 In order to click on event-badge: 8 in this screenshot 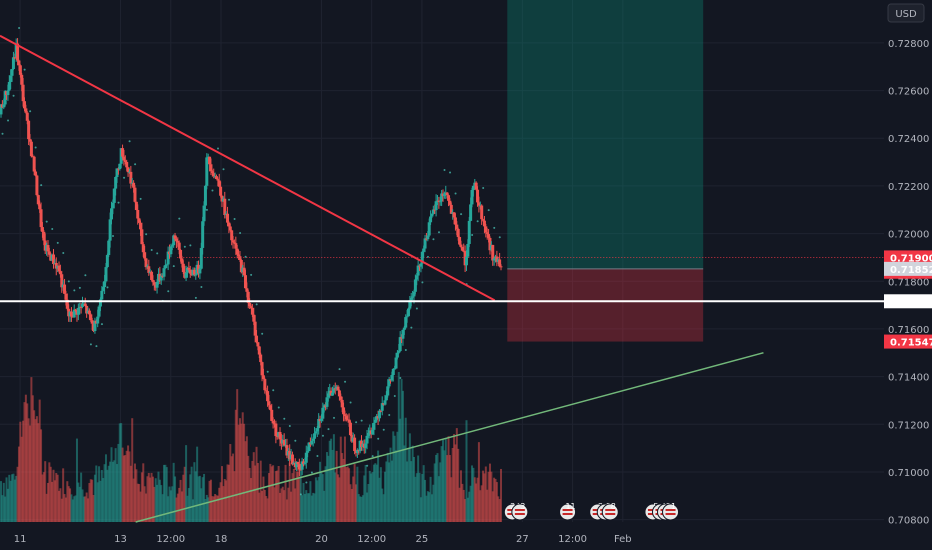, I will do `click(610, 511)`.